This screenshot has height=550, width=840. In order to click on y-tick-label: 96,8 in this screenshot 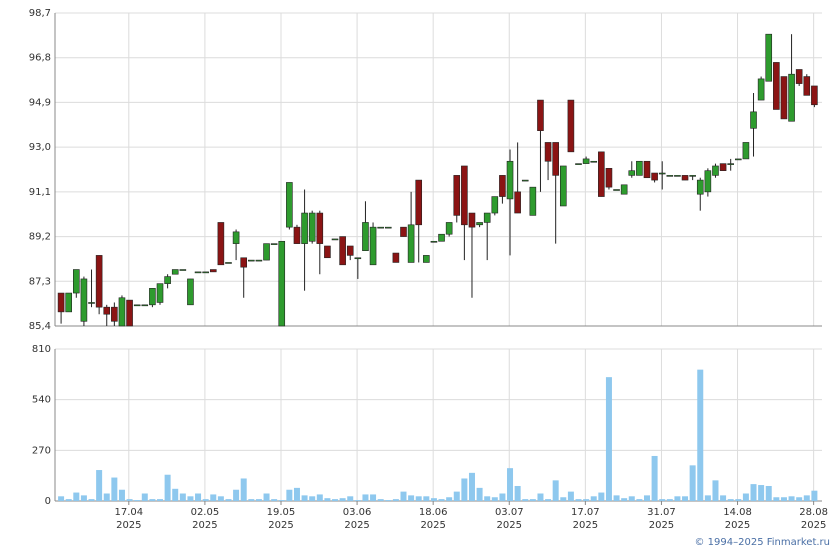, I will do `click(40, 58)`.